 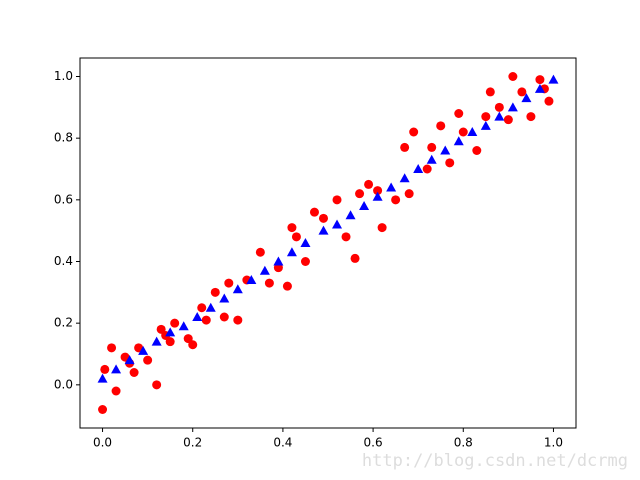 I want to click on x-tick-label: 0.2, so click(x=192, y=443).